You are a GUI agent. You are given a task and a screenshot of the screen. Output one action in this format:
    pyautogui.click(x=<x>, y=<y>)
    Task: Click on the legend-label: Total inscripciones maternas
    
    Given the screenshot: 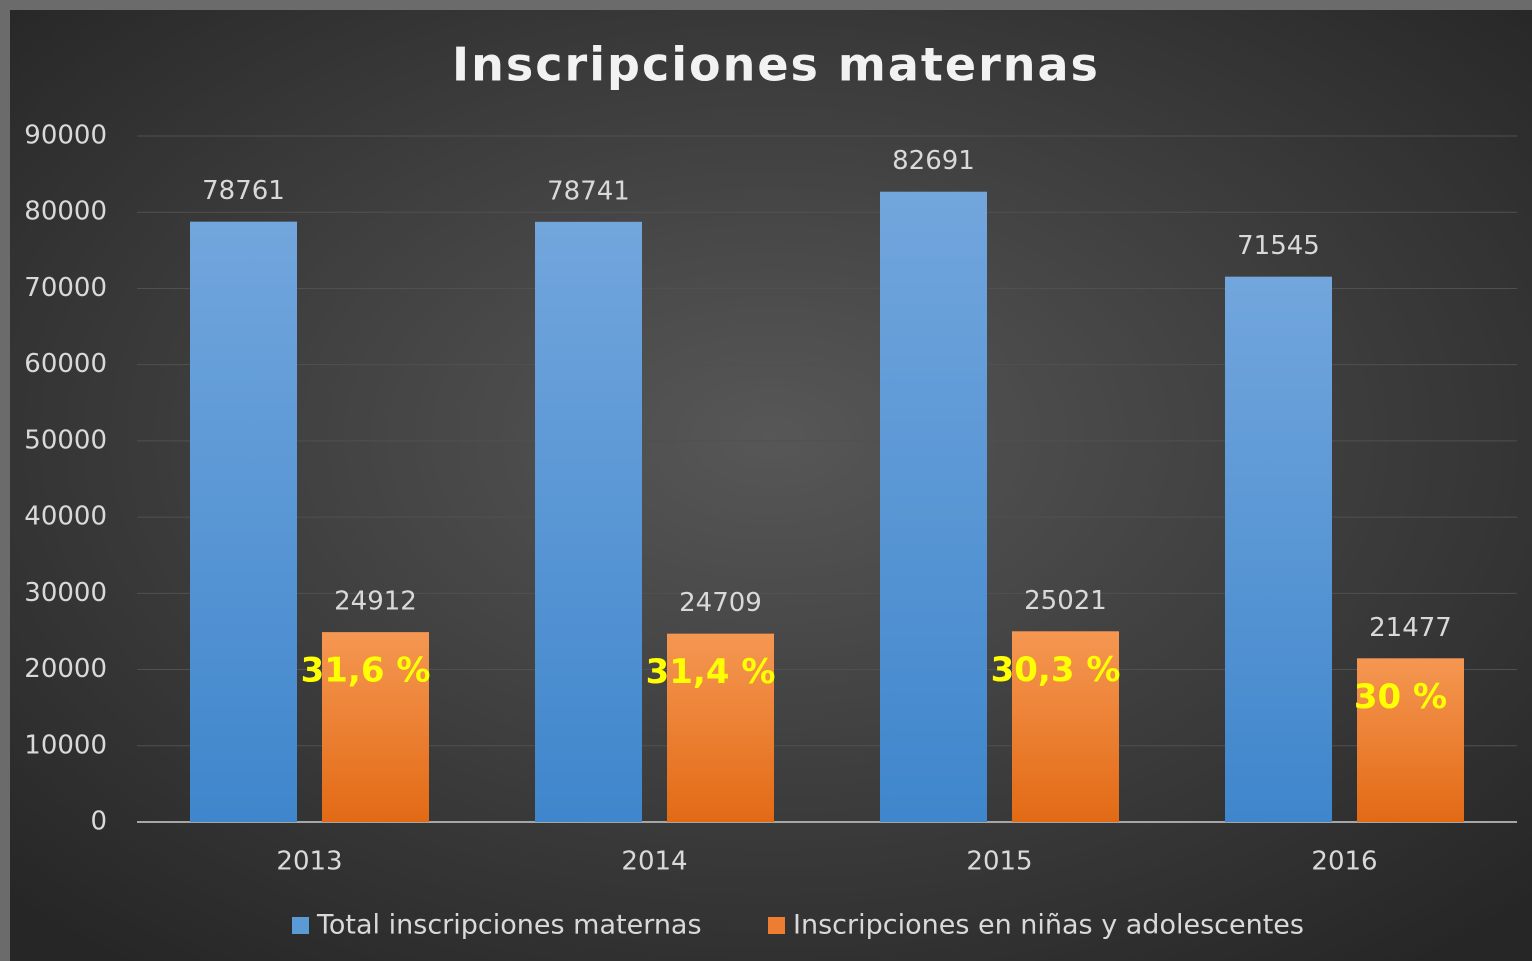 What is the action you would take?
    pyautogui.click(x=509, y=925)
    